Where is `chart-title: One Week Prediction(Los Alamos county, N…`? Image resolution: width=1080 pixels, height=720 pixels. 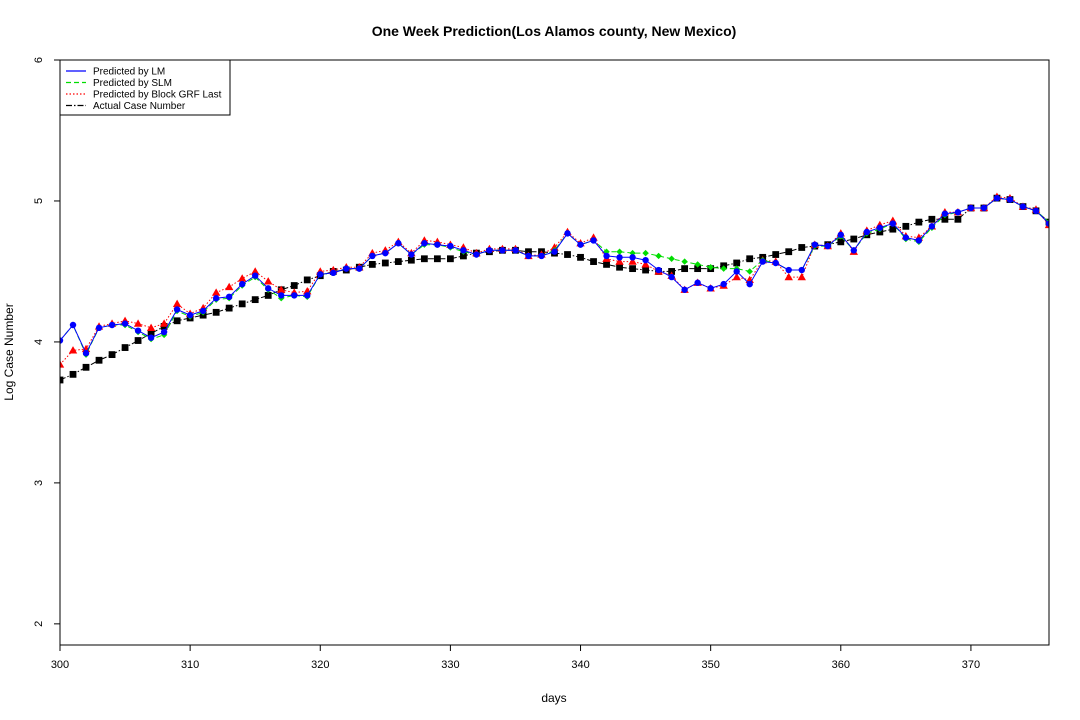 chart-title: One Week Prediction(Los Alamos county, N… is located at coordinates (554, 31).